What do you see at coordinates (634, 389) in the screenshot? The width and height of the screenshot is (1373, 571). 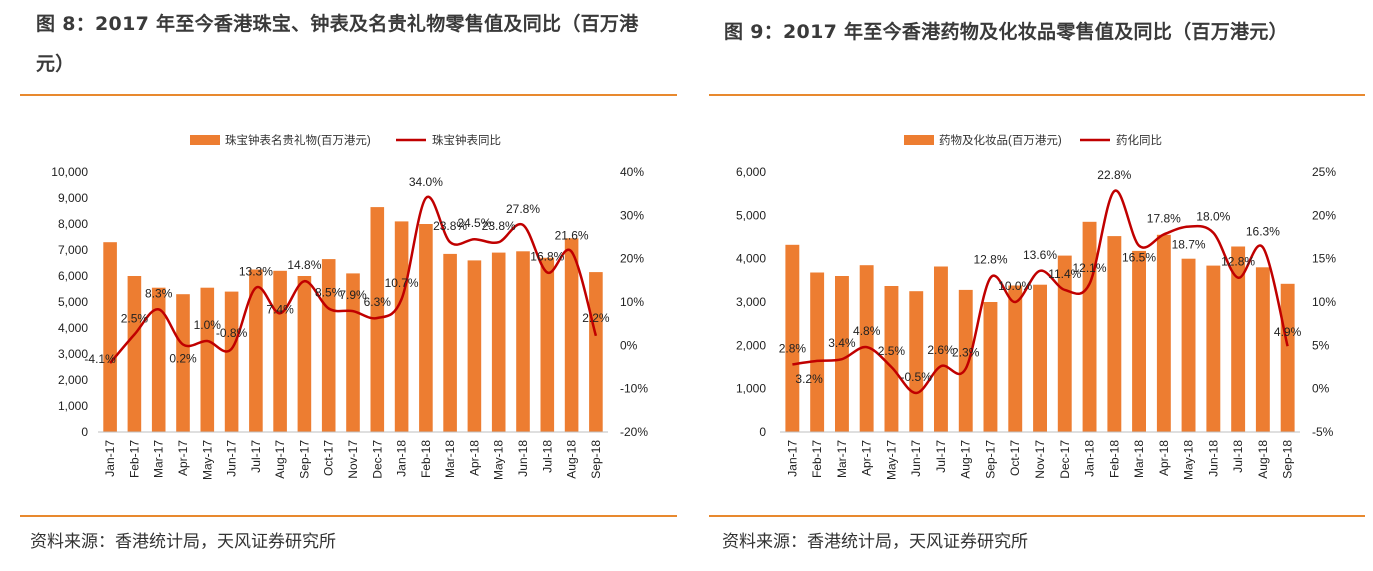 I see `right-axis-tick-label: -10%` at bounding box center [634, 389].